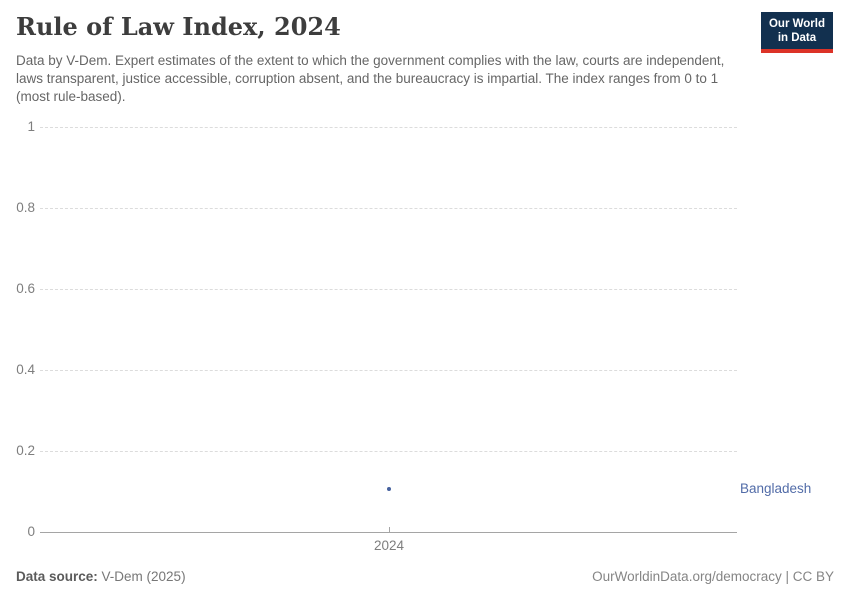 This screenshot has height=600, width=850. What do you see at coordinates (57, 576) in the screenshot?
I see `data-source-label: Data source:` at bounding box center [57, 576].